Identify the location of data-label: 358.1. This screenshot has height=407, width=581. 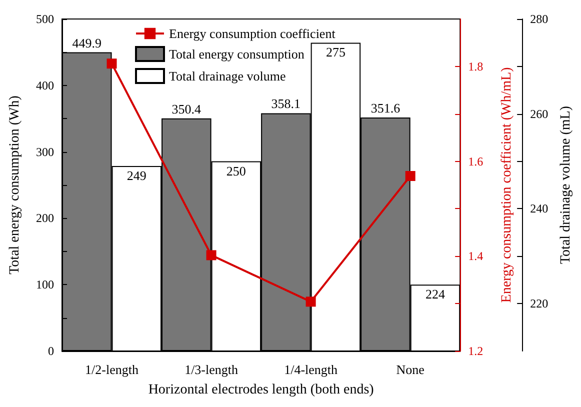
(286, 104).